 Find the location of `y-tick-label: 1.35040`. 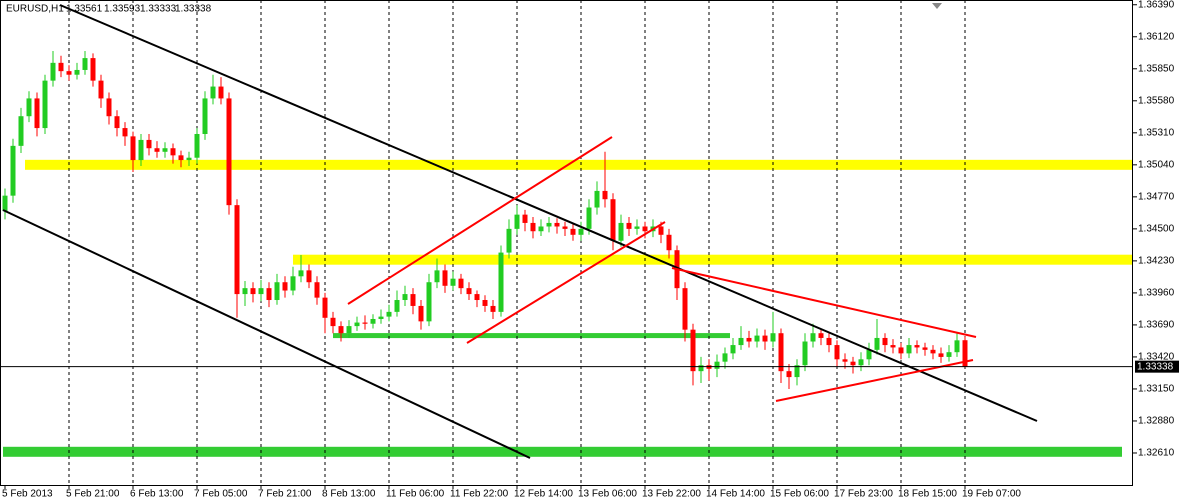

y-tick-label: 1.35040 is located at coordinates (1156, 164).